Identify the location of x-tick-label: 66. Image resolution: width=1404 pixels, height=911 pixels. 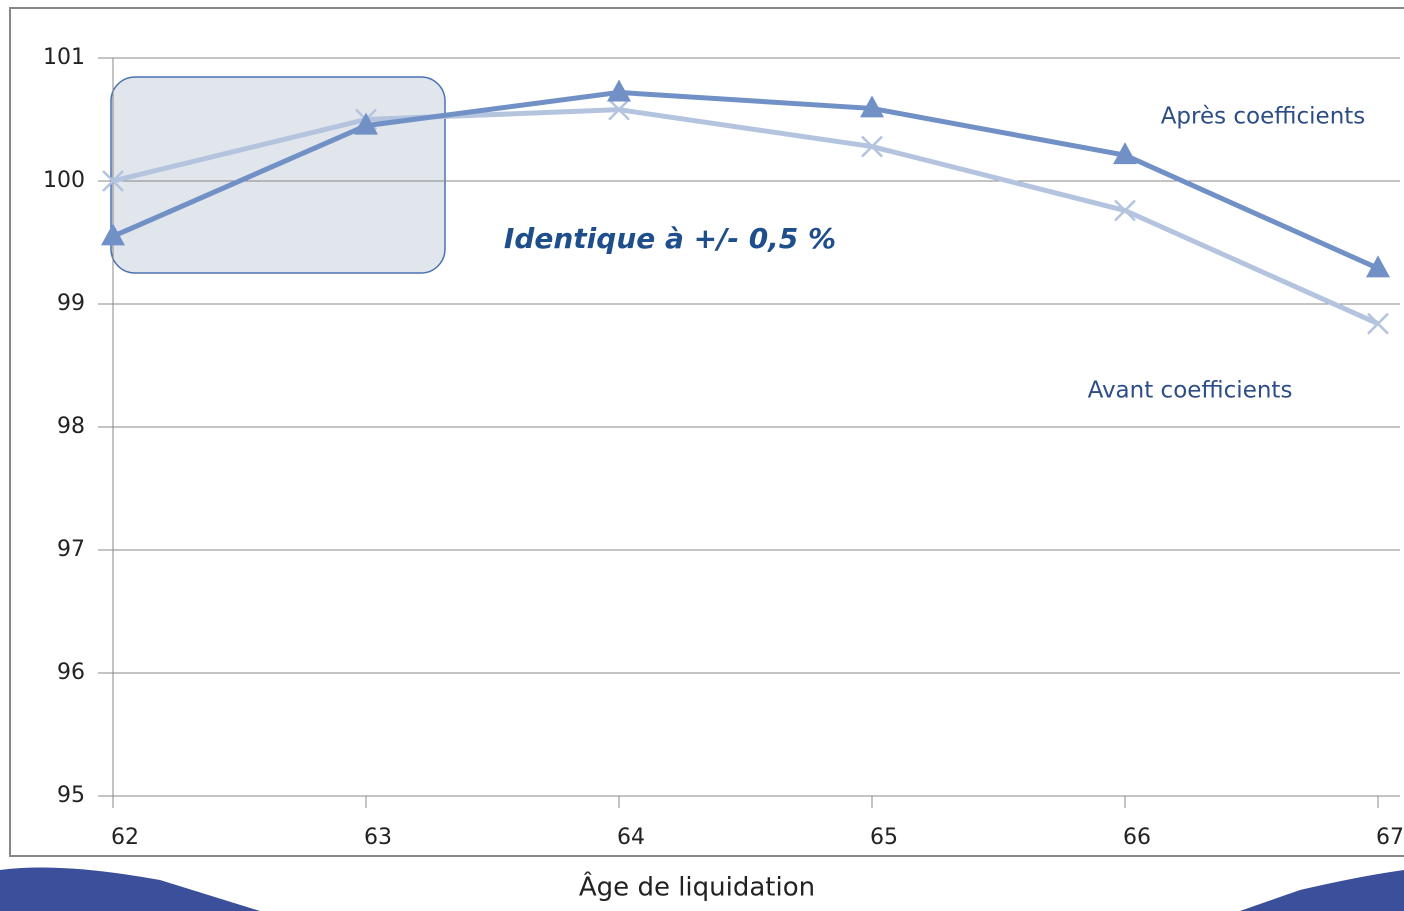
(1137, 837).